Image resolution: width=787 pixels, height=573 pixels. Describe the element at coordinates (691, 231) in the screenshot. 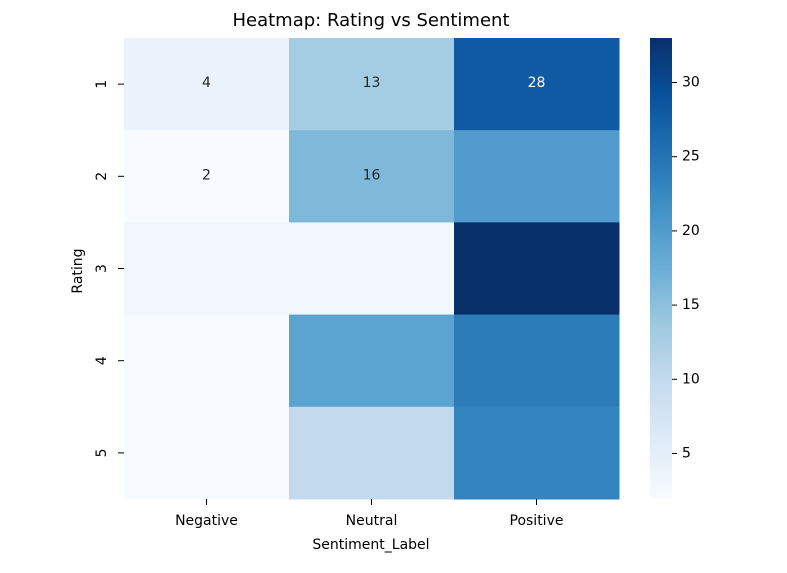

I see `colorbar-tick-label: 20` at that location.